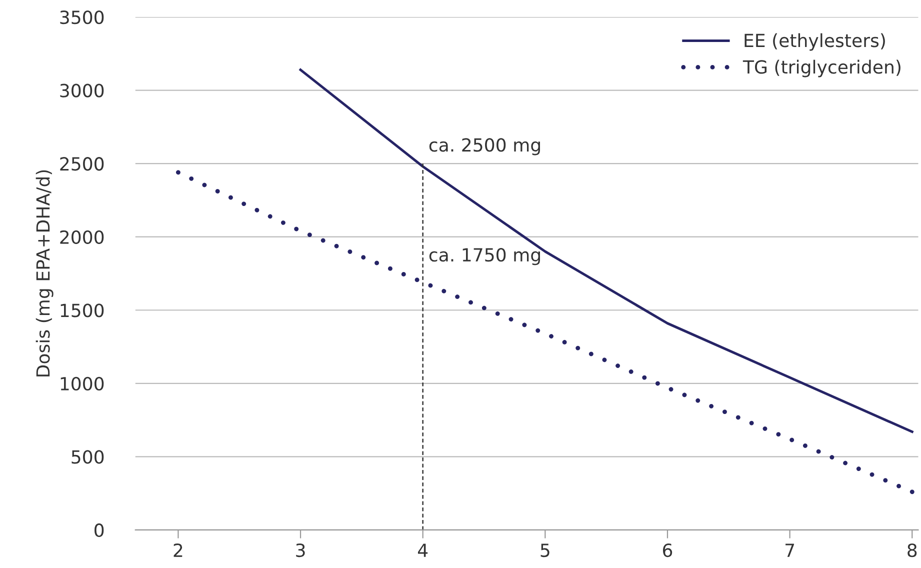 The height and width of the screenshot is (568, 921). Describe the element at coordinates (423, 550) in the screenshot. I see `x-tick-label: 4` at that location.